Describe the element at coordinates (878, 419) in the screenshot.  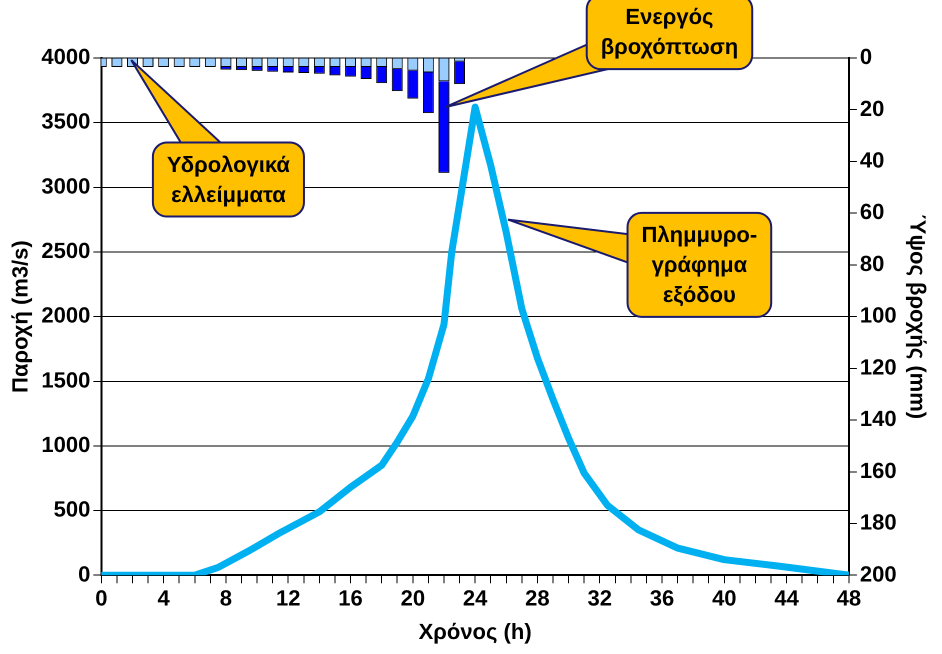
I see `y2-tick-label: 140` at that location.